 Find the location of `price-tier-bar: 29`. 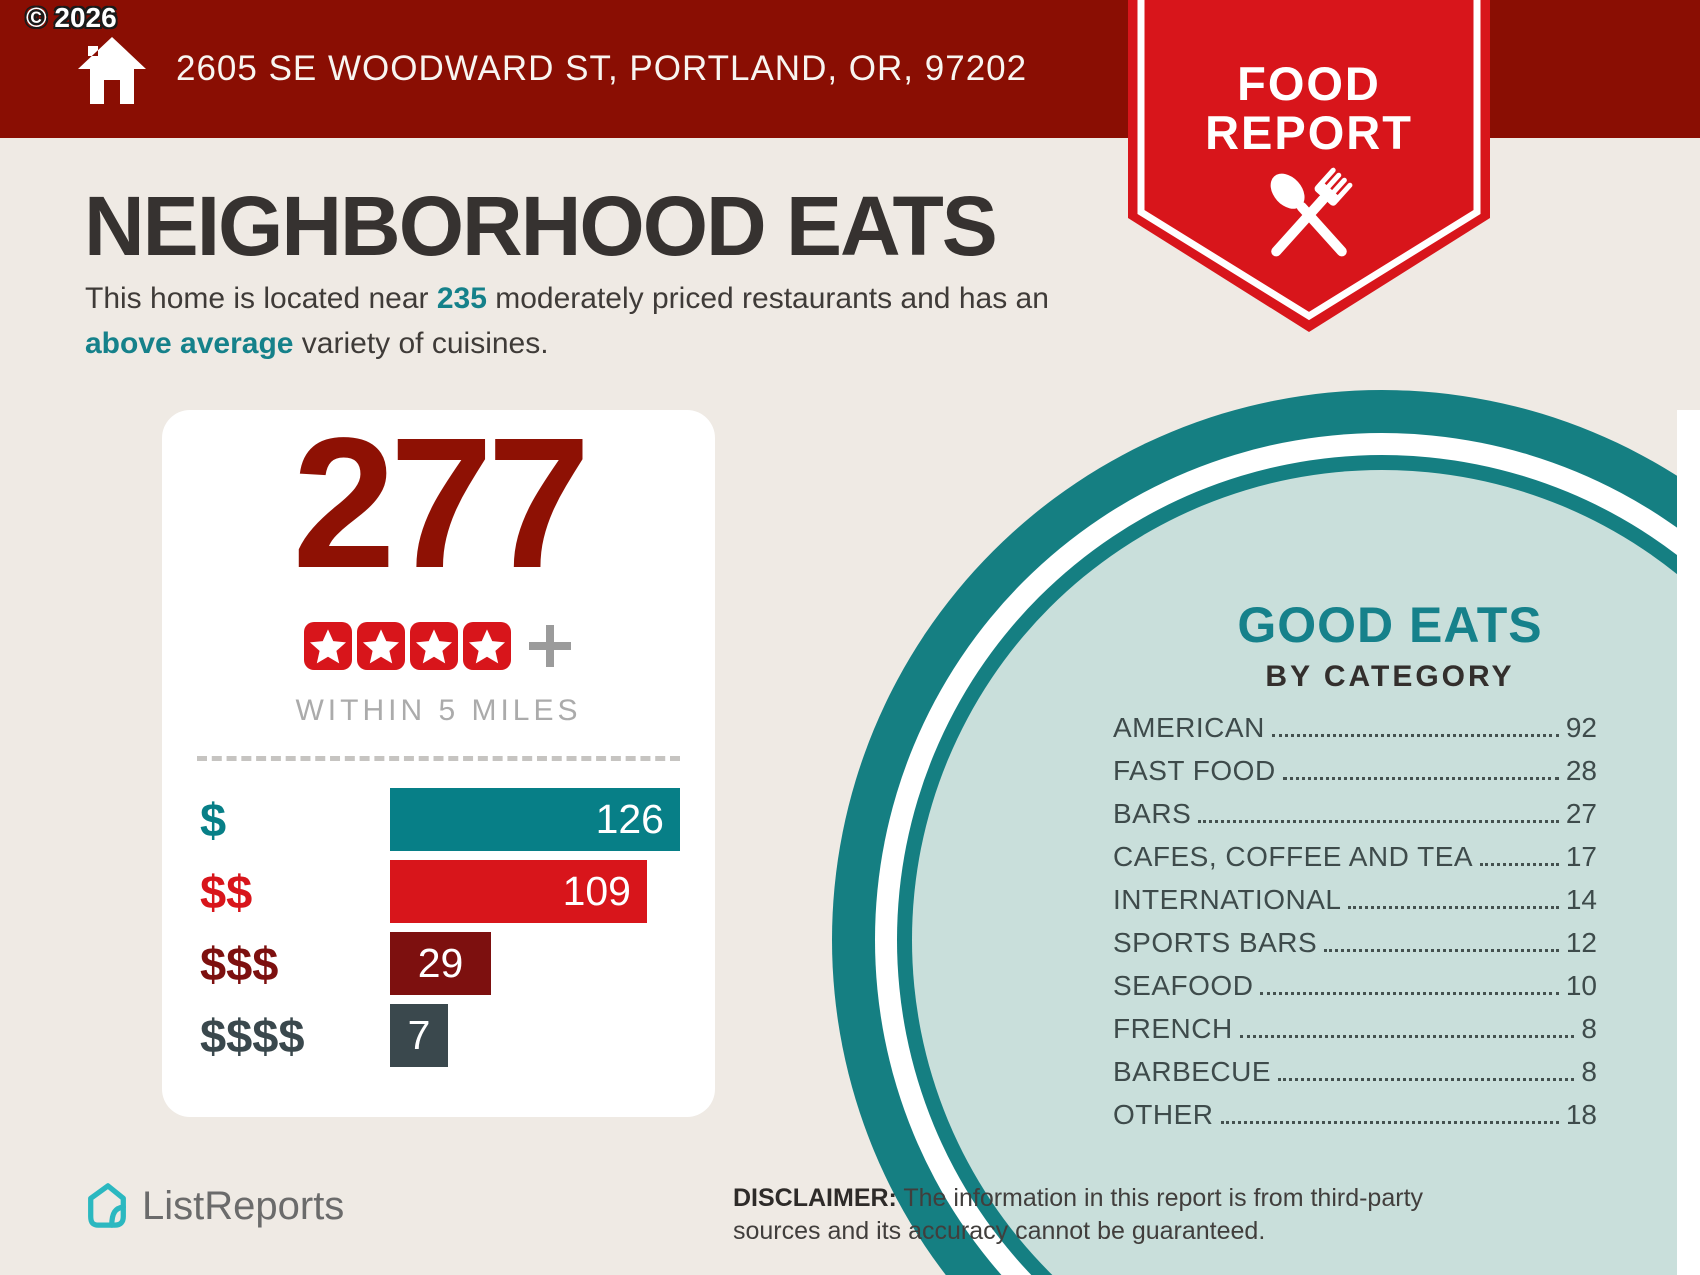

price-tier-bar: 29 is located at coordinates (440, 963).